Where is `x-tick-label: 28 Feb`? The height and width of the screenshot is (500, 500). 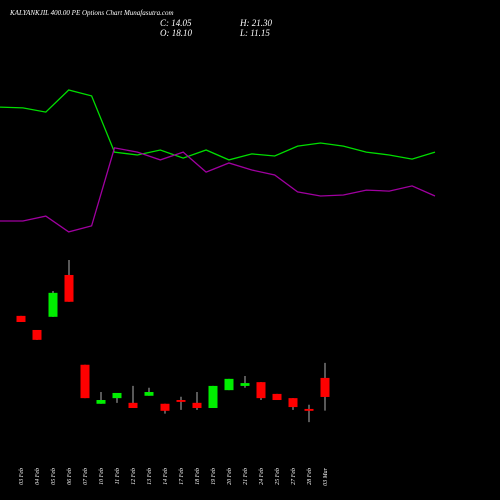
x-tick-label: 28 Feb is located at coordinates (310, 476).